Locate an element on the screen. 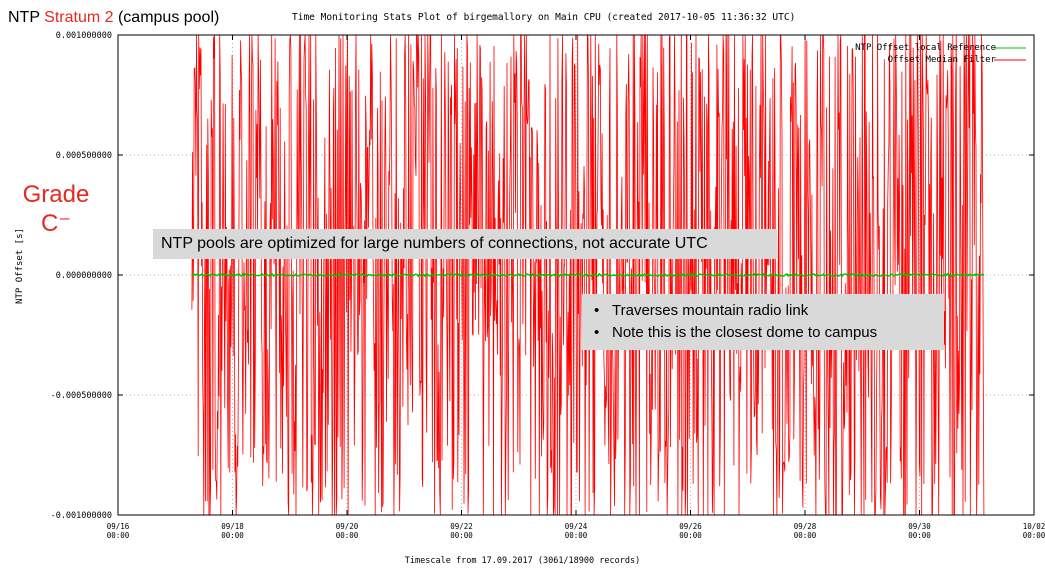 The width and height of the screenshot is (1045, 581). series-line-ntp-offset-local-reference is located at coordinates (588, 275).